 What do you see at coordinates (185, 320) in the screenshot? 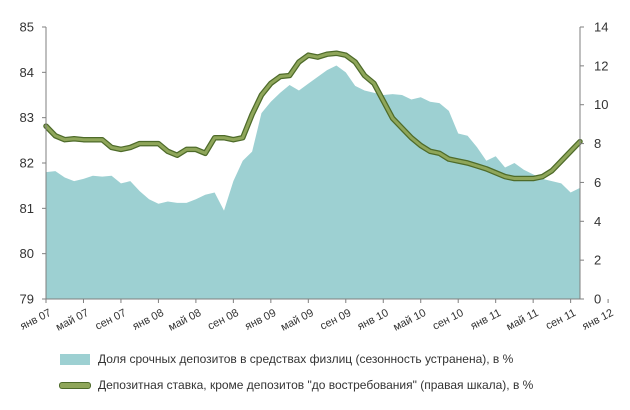
I see `x-tick-label: май 08` at bounding box center [185, 320].